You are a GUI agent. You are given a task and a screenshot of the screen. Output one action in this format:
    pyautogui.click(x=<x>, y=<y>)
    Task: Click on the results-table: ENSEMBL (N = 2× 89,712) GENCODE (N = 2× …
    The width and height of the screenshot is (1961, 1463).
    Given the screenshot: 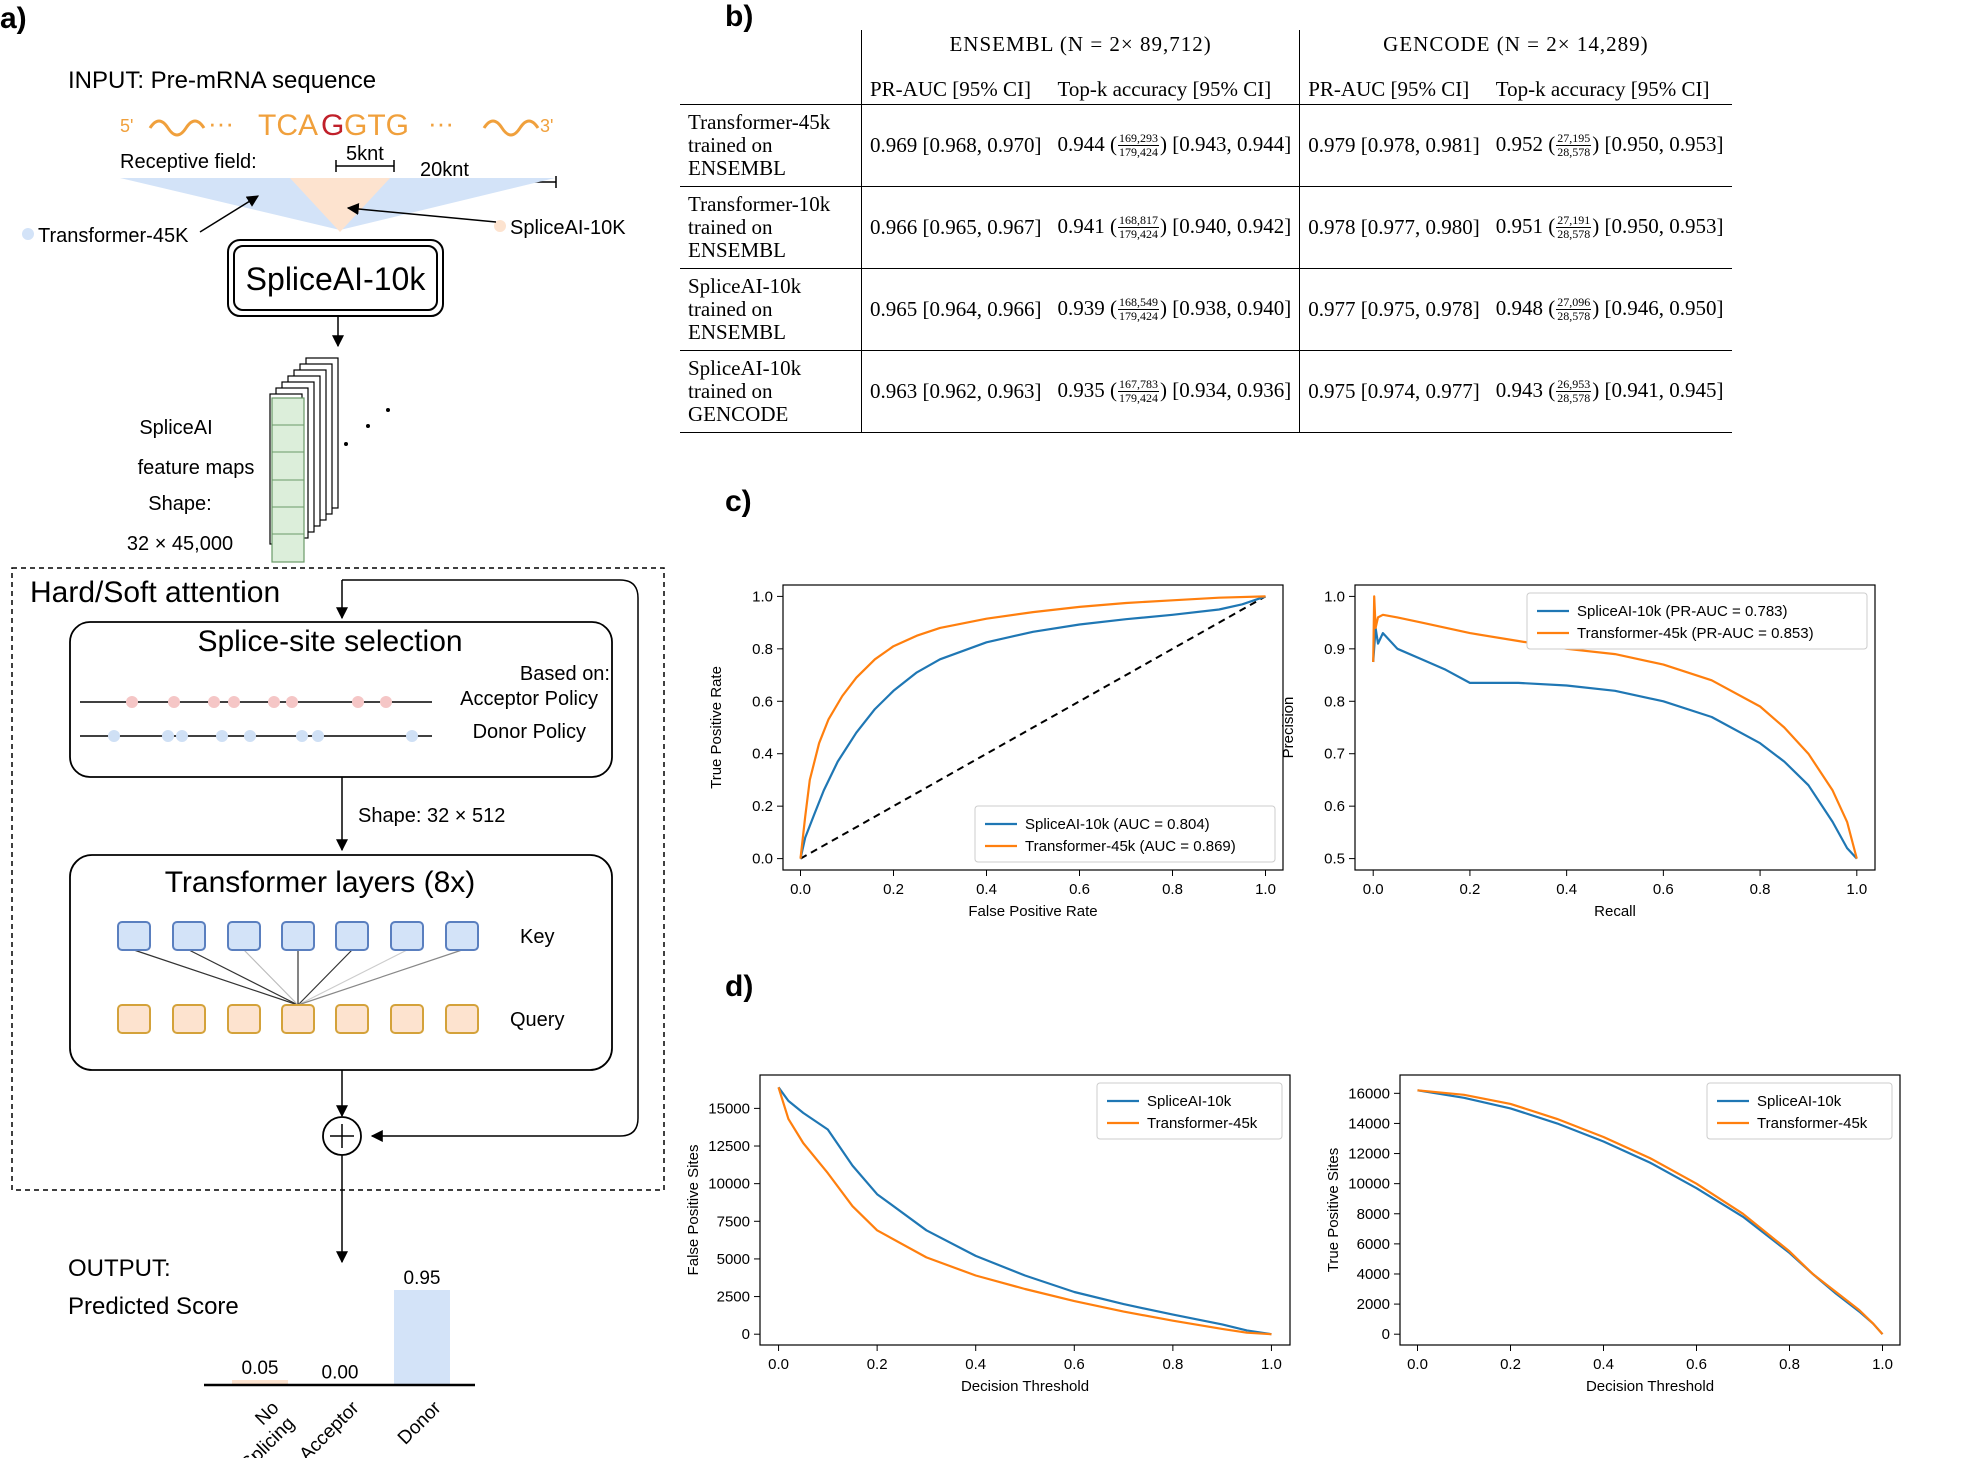 What is the action you would take?
    pyautogui.click(x=1206, y=231)
    